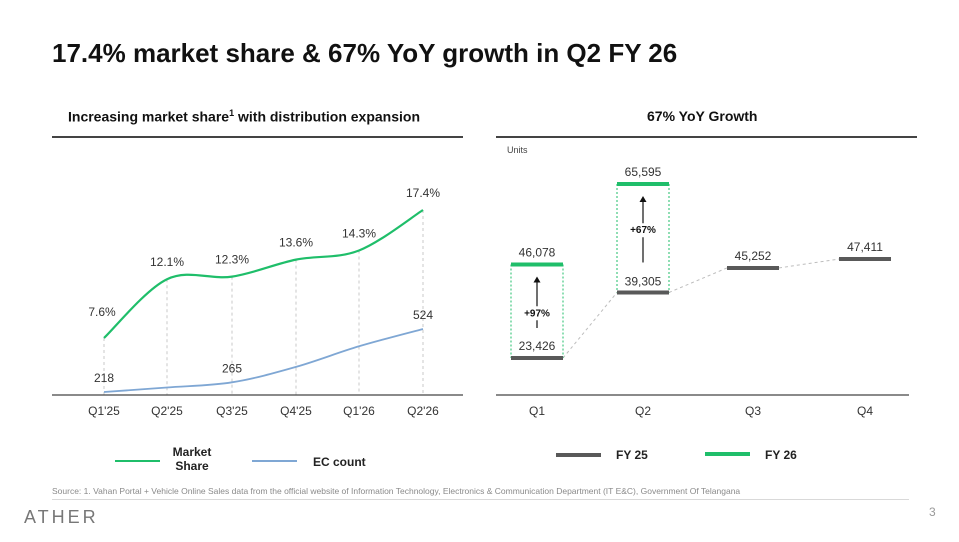 This screenshot has height=542, width=959. What do you see at coordinates (517, 150) in the screenshot?
I see `y-axis-unit-label: Units` at bounding box center [517, 150].